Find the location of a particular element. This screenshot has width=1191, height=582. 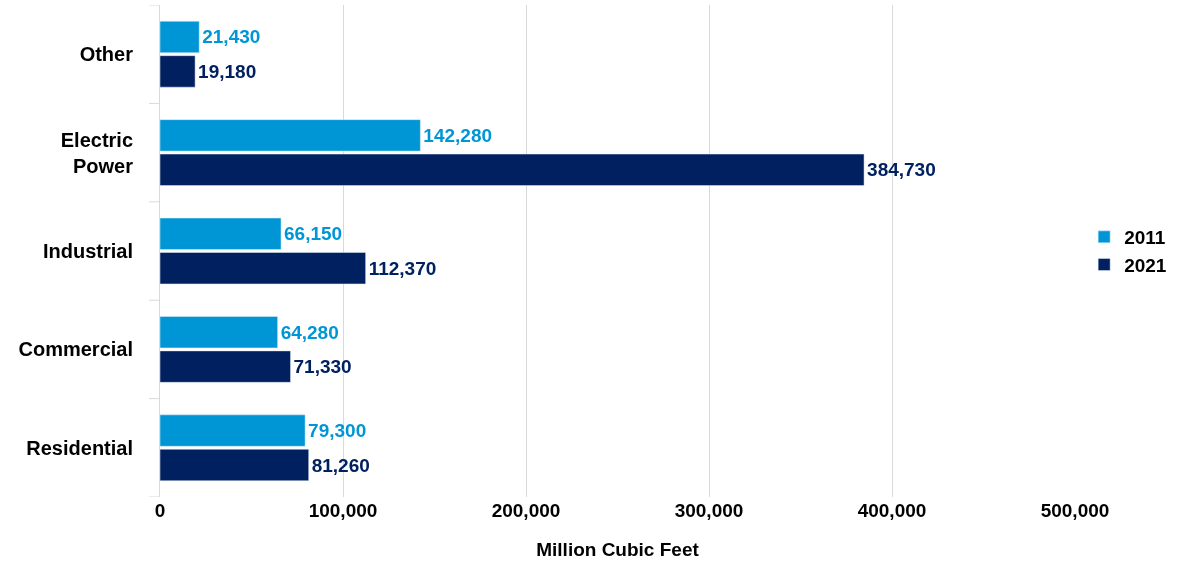

y-tick-label: Other is located at coordinates (106, 54).